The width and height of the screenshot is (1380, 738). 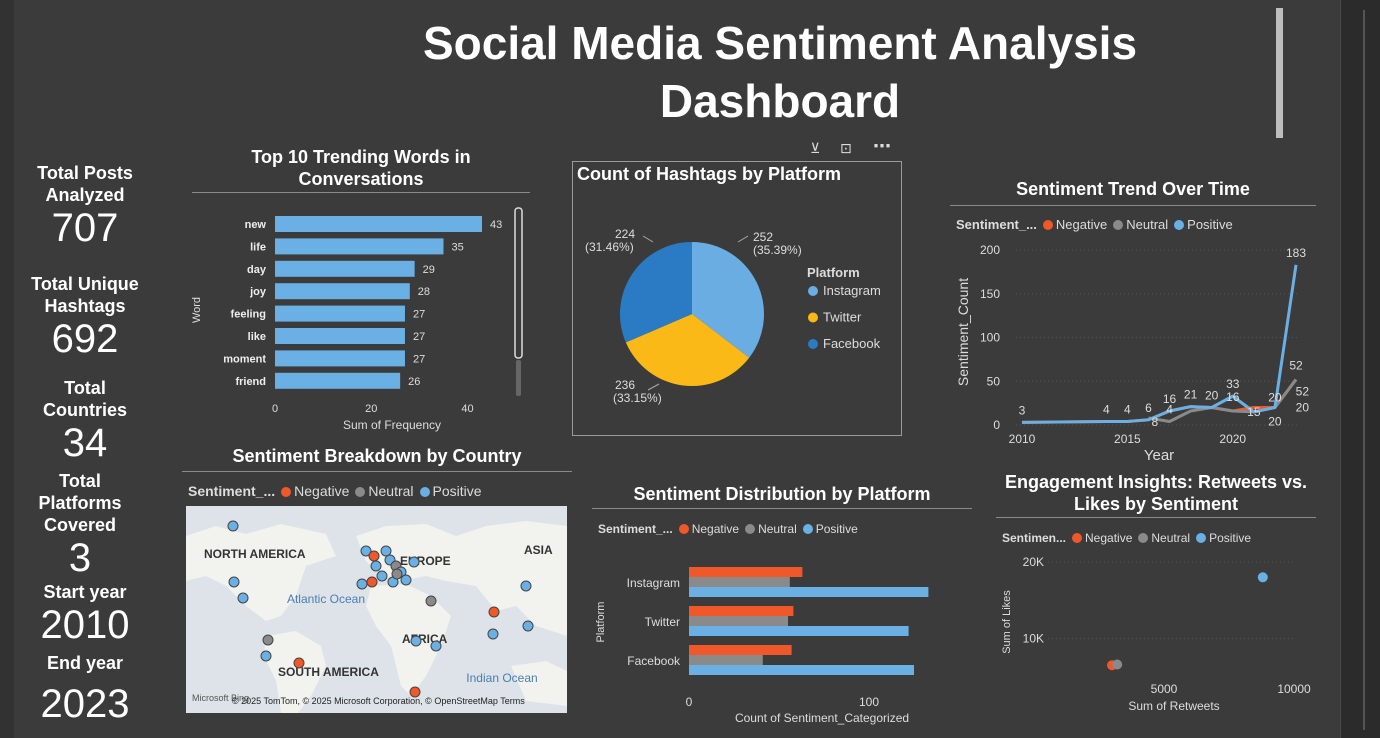 What do you see at coordinates (833, 272) in the screenshot?
I see `pie-legend-title: Platform` at bounding box center [833, 272].